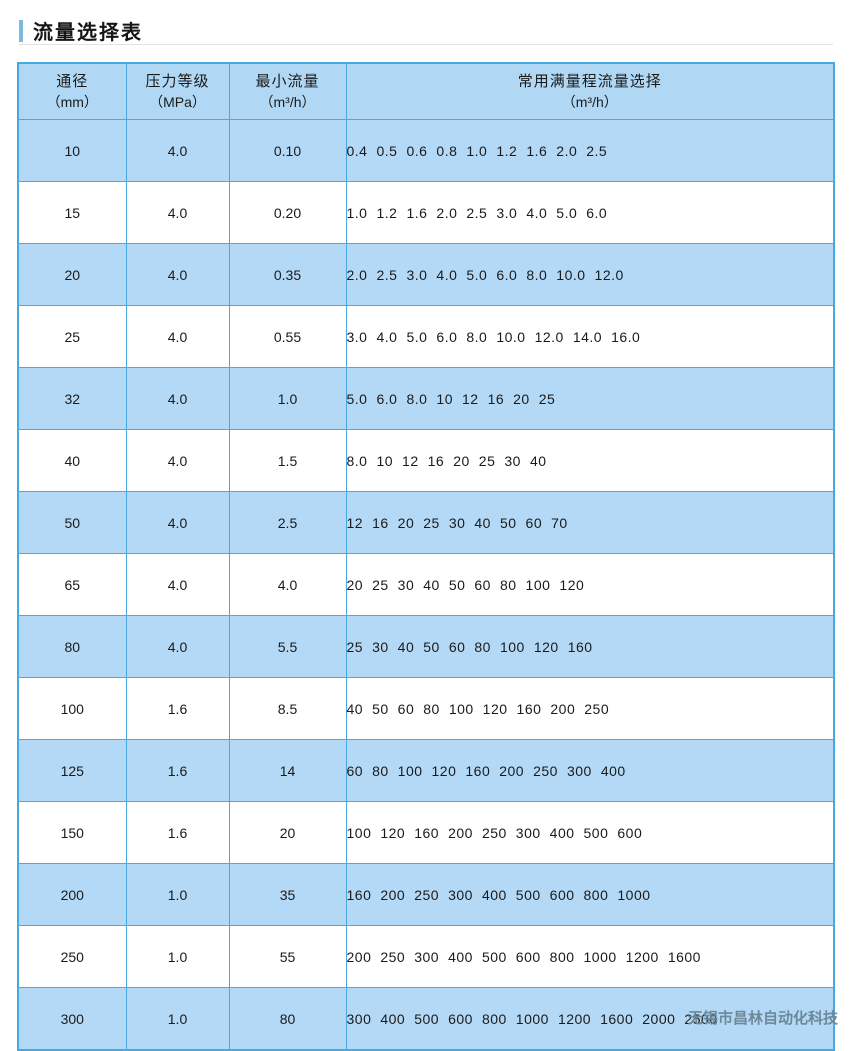 The height and width of the screenshot is (1051, 850). What do you see at coordinates (287, 894) in the screenshot?
I see `cell-min-flow: 35` at bounding box center [287, 894].